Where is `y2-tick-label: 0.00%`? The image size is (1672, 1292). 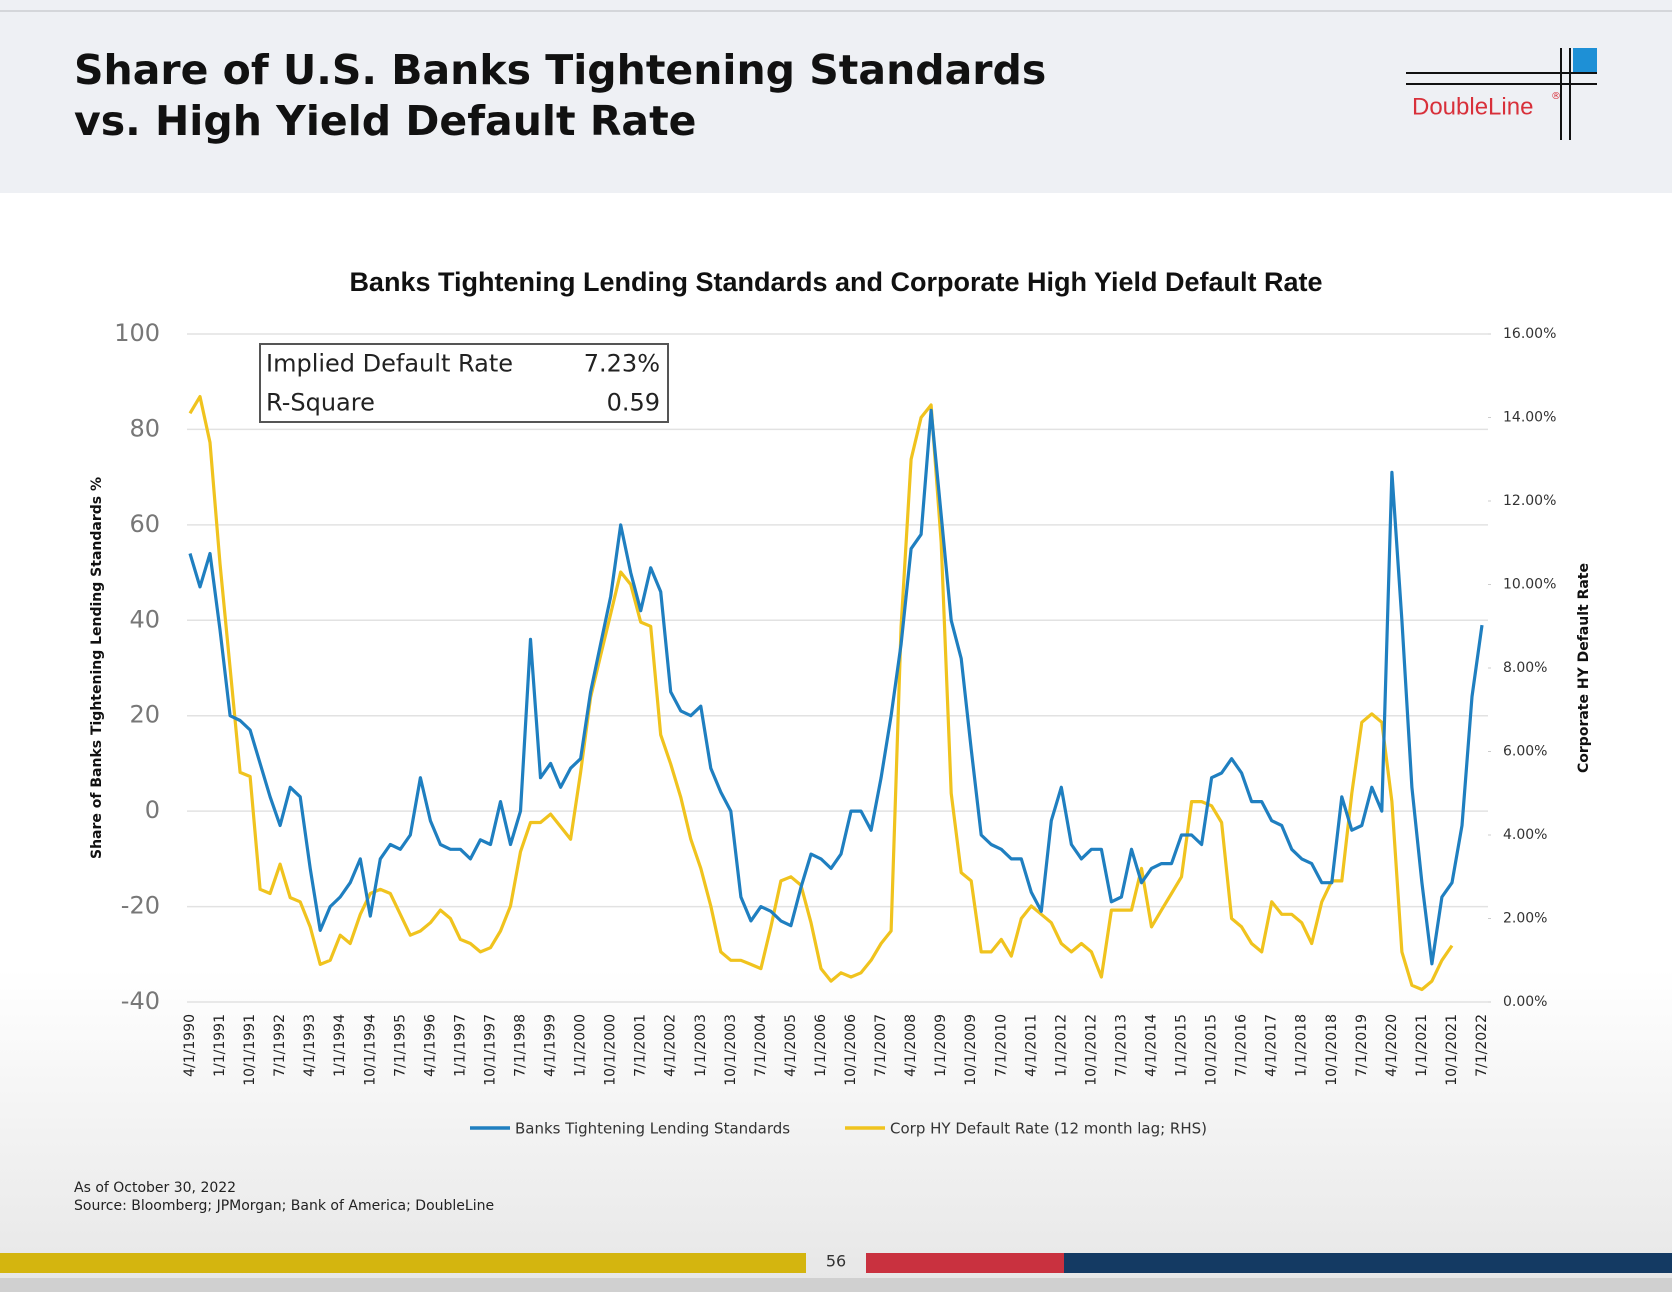
y2-tick-label: 0.00% is located at coordinates (1525, 1002).